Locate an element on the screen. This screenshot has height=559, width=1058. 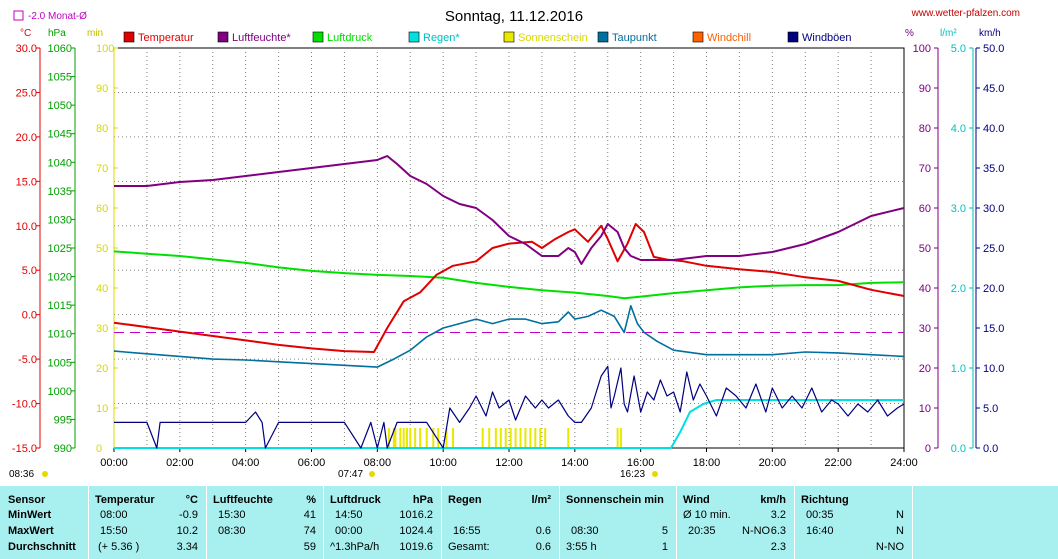
rain-tick-label: 1.0 is located at coordinates (958, 369).